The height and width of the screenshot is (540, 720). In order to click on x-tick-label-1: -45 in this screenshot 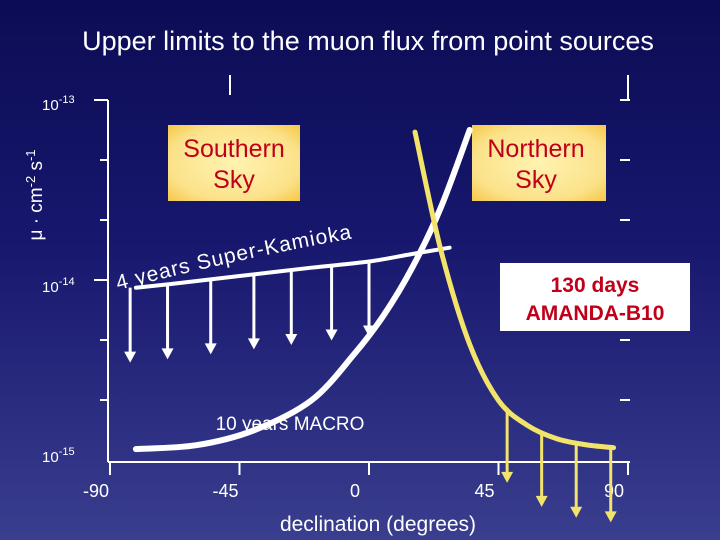, I will do `click(225, 491)`.